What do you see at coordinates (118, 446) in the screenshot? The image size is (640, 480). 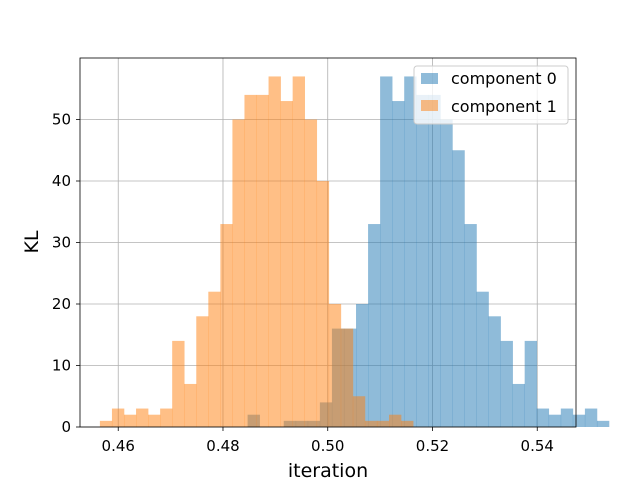 I see `x-tick-label: 0.46` at bounding box center [118, 446].